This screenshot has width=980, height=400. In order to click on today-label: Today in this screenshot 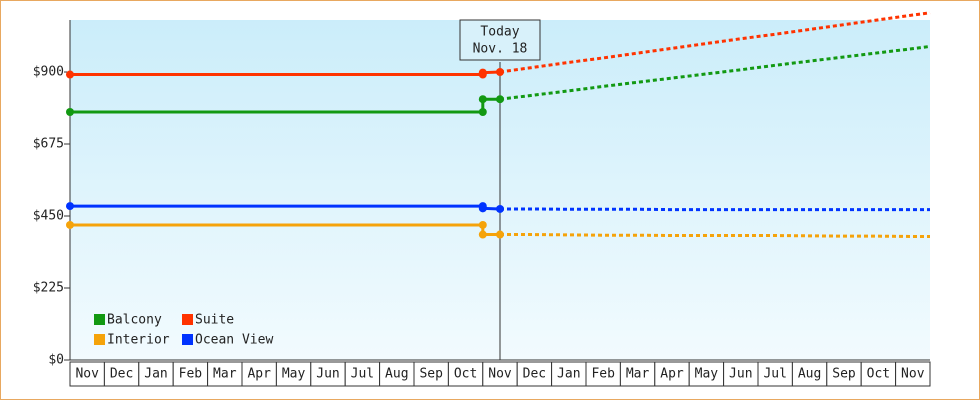, I will do `click(499, 32)`.